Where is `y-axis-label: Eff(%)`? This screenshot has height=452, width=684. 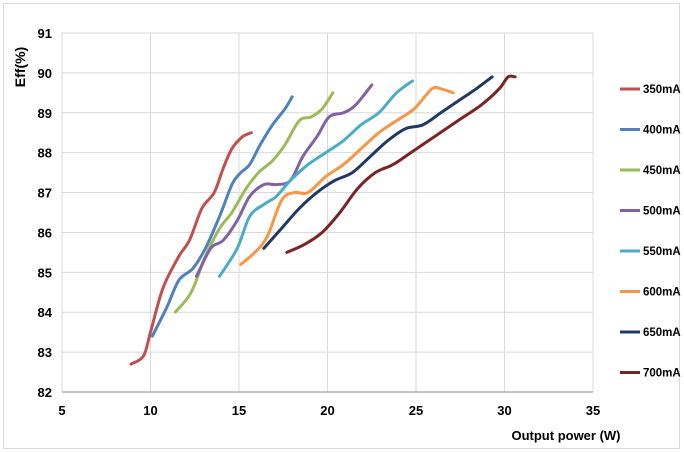
y-axis-label: Eff(%) is located at coordinates (20, 67).